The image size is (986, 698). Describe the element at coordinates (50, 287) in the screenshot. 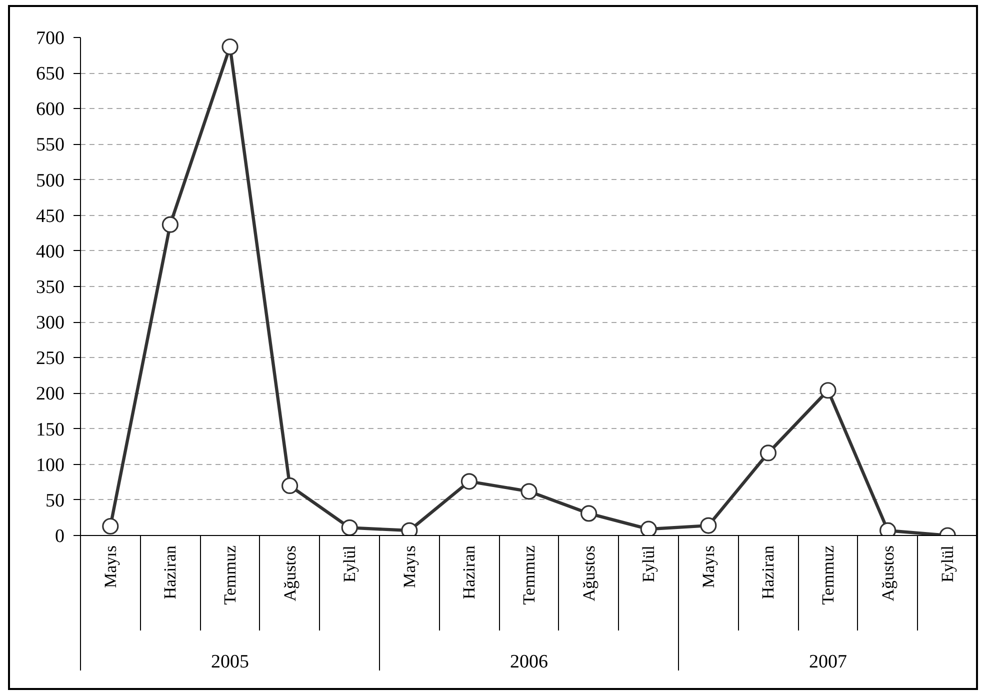

I see `y-tick-label: 350` at that location.